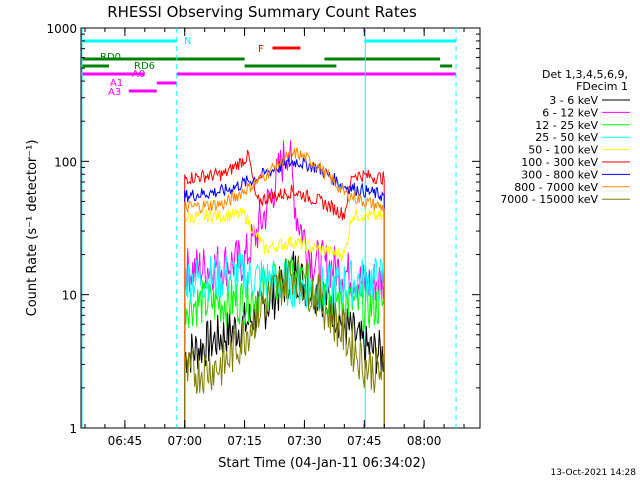  Describe the element at coordinates (116, 83) in the screenshot. I see `annotation-label-a1: A1` at that location.